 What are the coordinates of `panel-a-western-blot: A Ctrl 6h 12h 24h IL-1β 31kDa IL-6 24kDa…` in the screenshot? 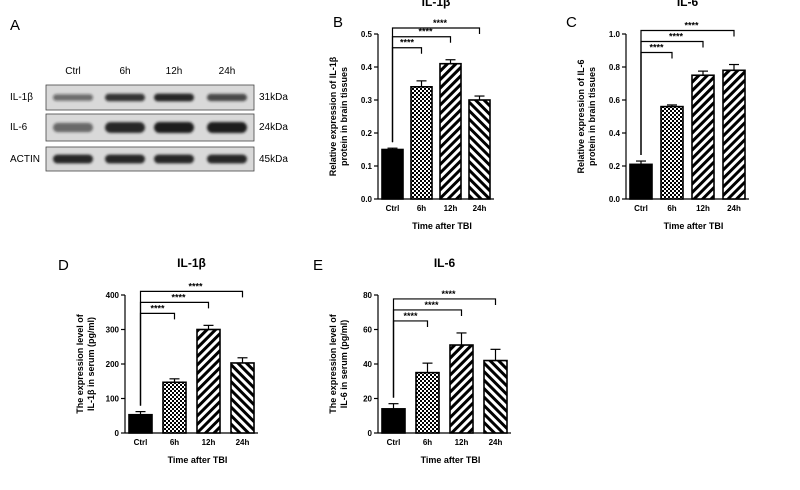 It's located at (149, 94).